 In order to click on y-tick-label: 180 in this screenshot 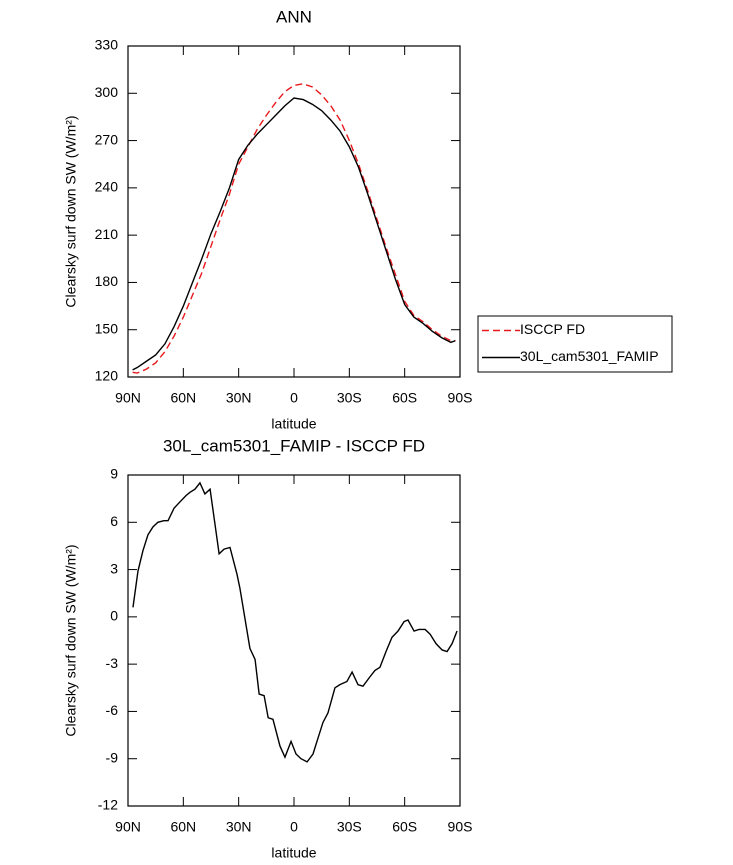, I will do `click(107, 281)`.